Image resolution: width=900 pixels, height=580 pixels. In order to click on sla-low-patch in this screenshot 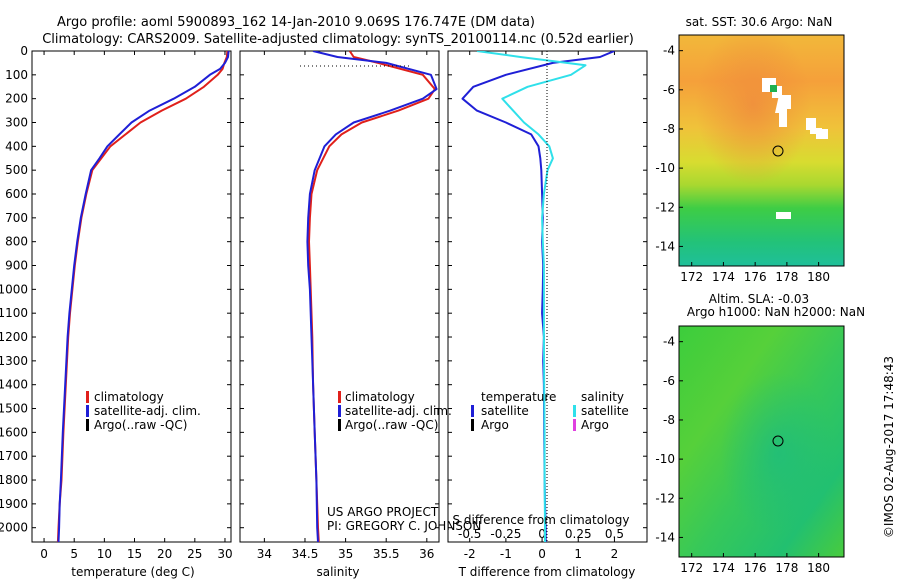, I will do `click(761, 441)`.